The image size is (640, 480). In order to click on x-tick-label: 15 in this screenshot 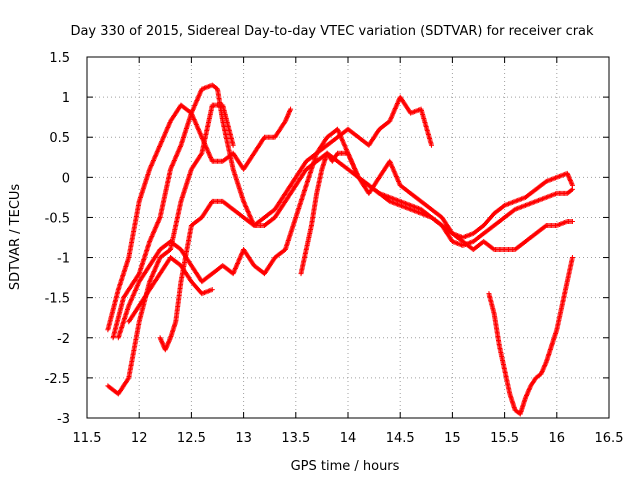, I will do `click(452, 438)`.